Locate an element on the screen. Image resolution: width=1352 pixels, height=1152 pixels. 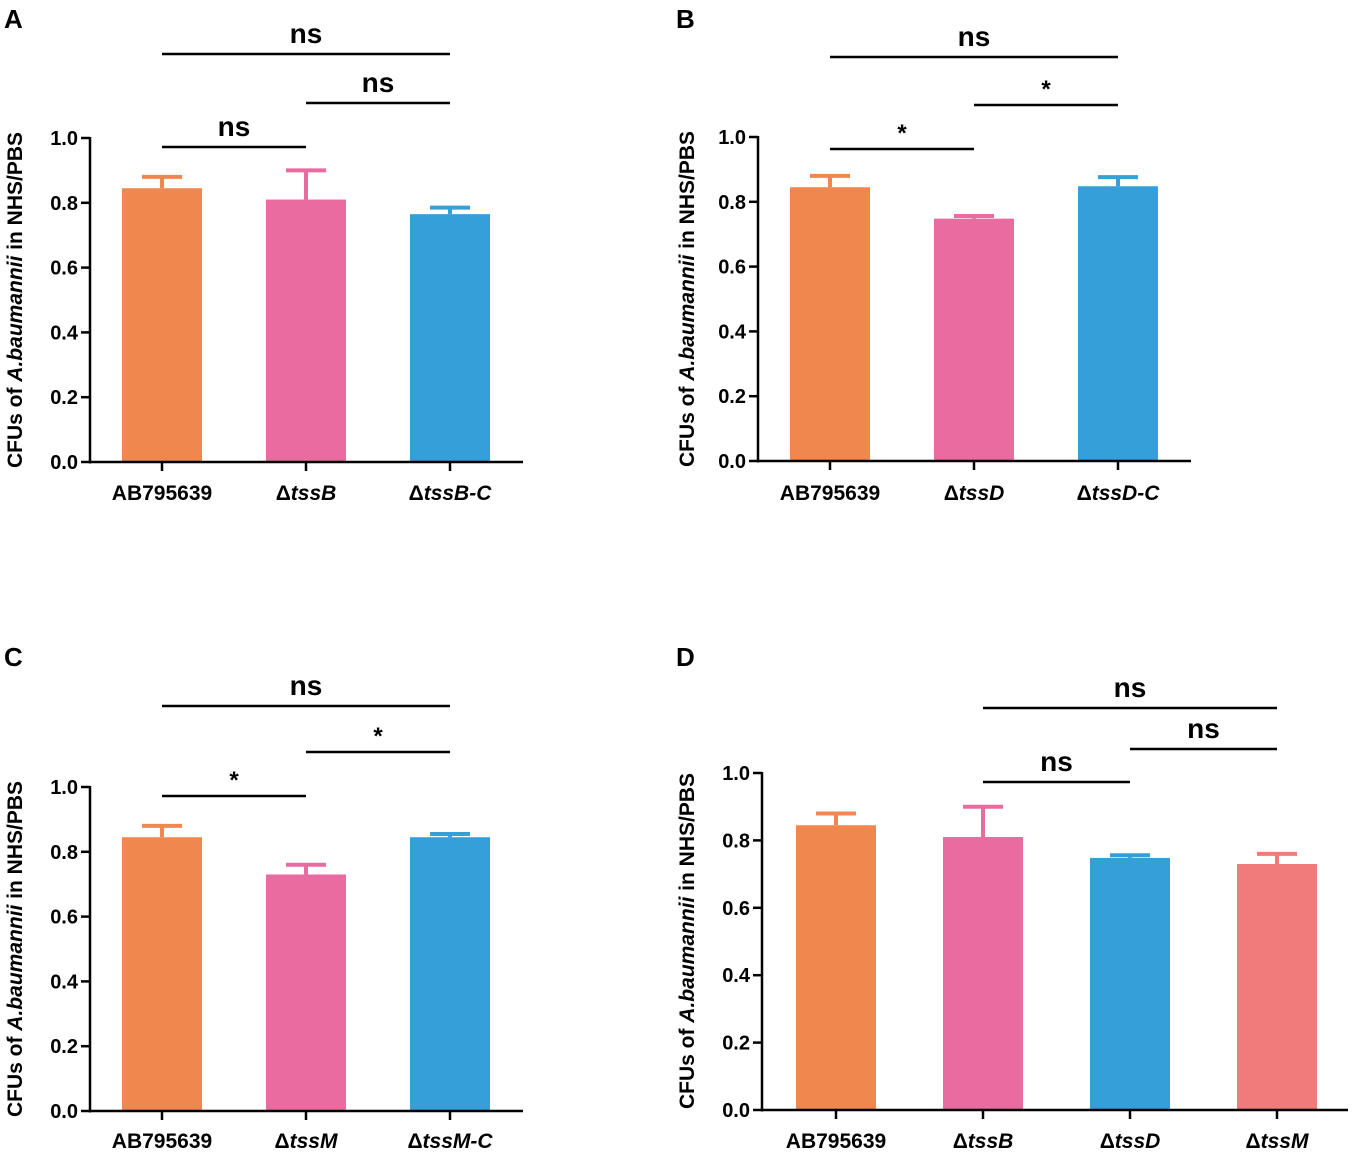
significance-label-b-2: * is located at coordinates (1046, 89).